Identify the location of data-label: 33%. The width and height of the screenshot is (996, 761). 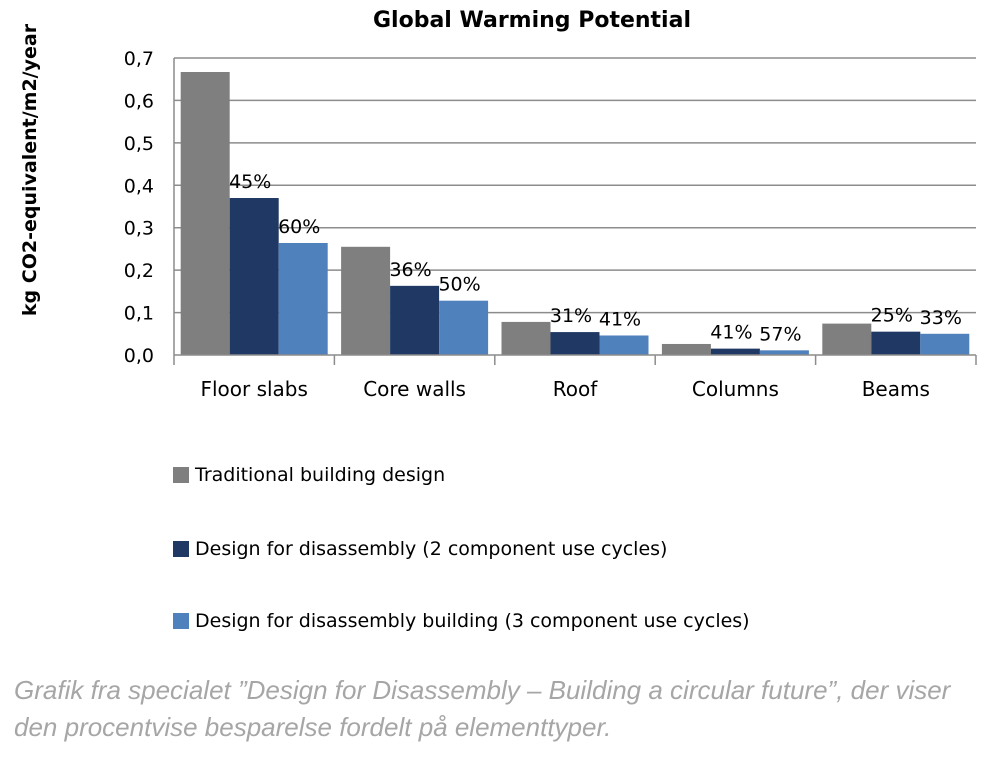
(941, 318).